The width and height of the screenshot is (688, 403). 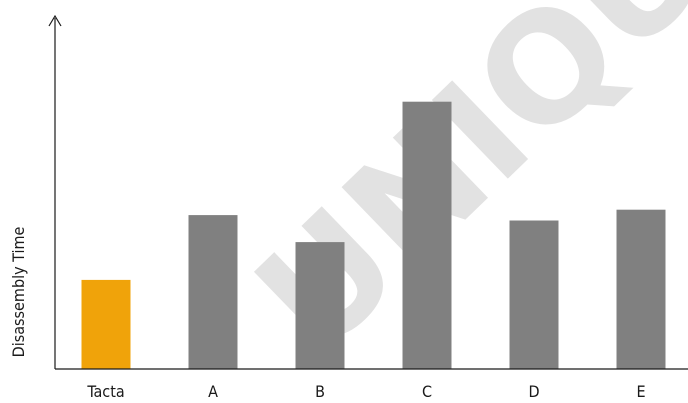 I want to click on x-tick-labels: Tacta A B C D E, so click(x=365, y=391).